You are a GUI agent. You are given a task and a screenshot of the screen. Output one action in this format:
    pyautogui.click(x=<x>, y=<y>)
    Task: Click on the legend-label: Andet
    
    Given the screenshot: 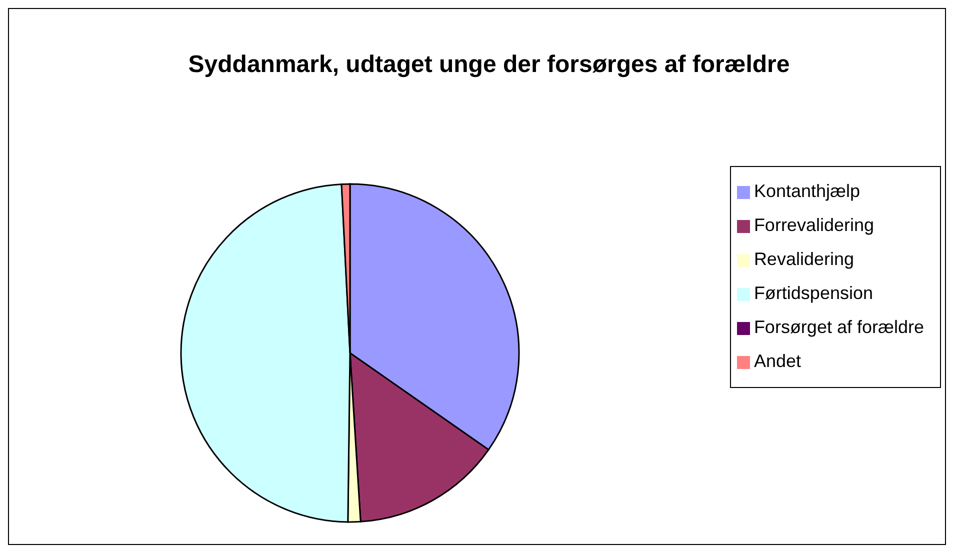 What is the action you would take?
    pyautogui.click(x=777, y=360)
    